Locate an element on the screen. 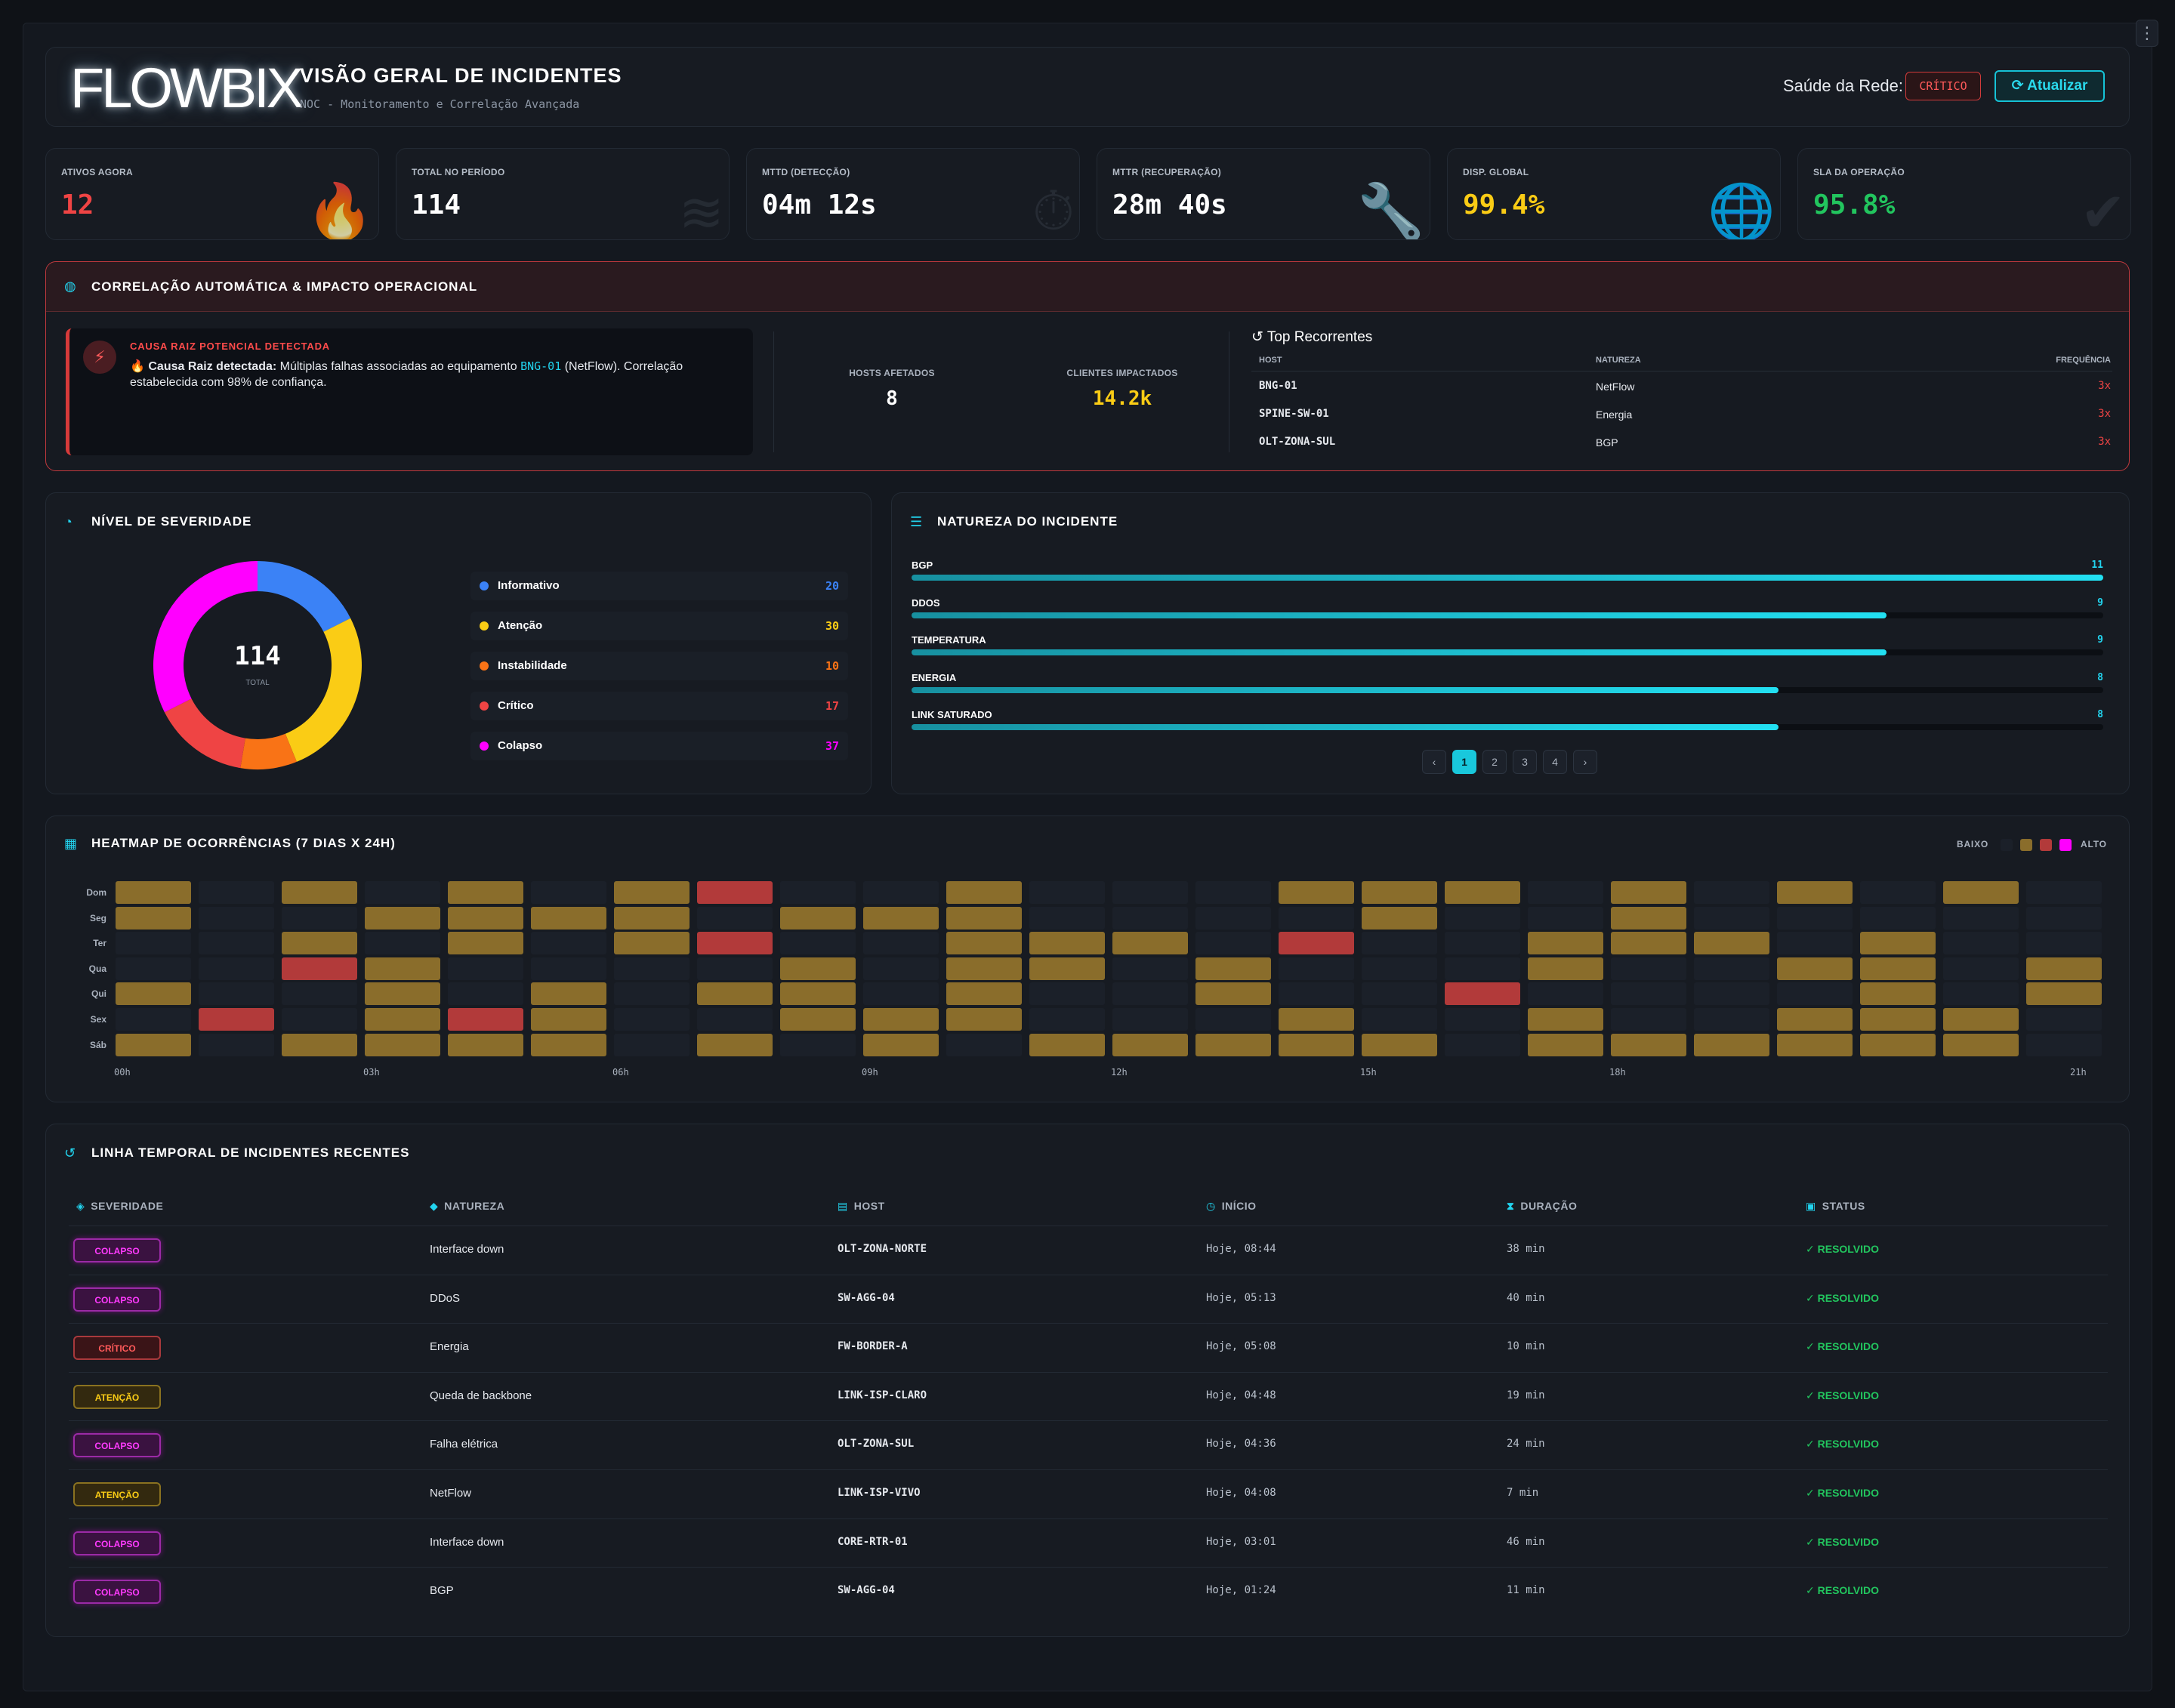 Image resolution: width=2175 pixels, height=1708 pixels. donut-slice-colapso is located at coordinates (205, 637).